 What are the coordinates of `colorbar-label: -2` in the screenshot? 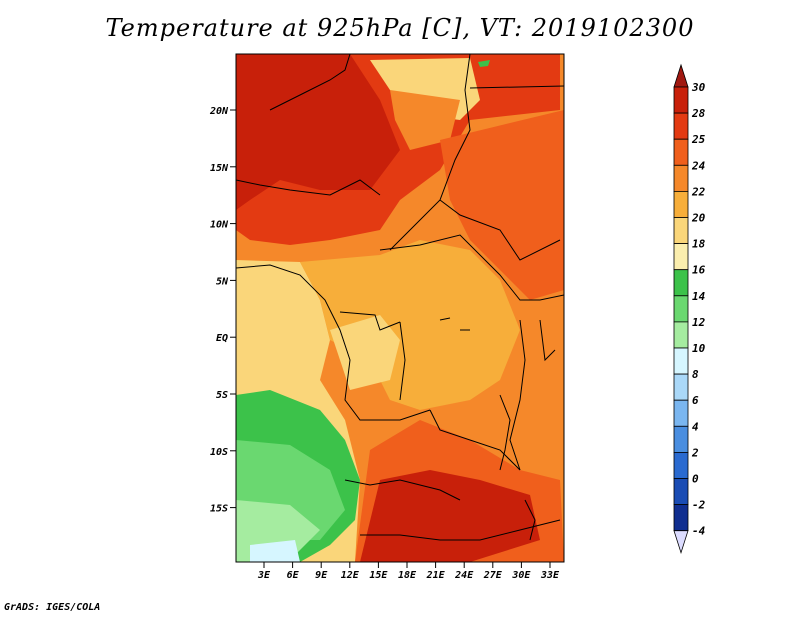 It's located at (699, 505).